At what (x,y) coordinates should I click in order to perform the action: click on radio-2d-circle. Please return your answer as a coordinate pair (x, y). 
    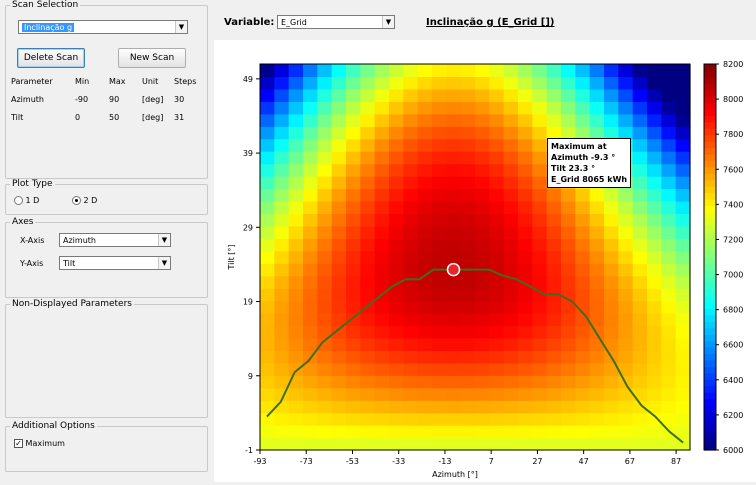
    Looking at the image, I should click on (76, 200).